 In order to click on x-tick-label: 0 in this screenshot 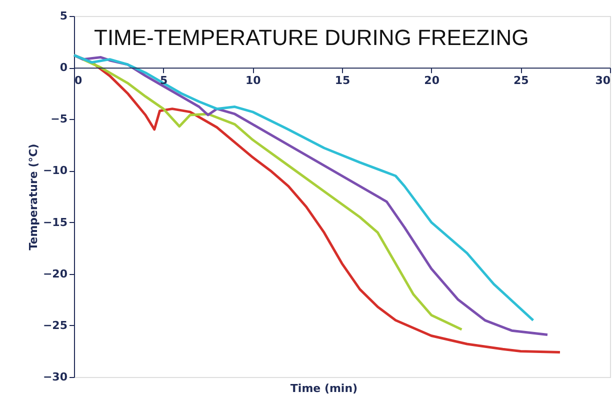, I will do `click(78, 81)`.